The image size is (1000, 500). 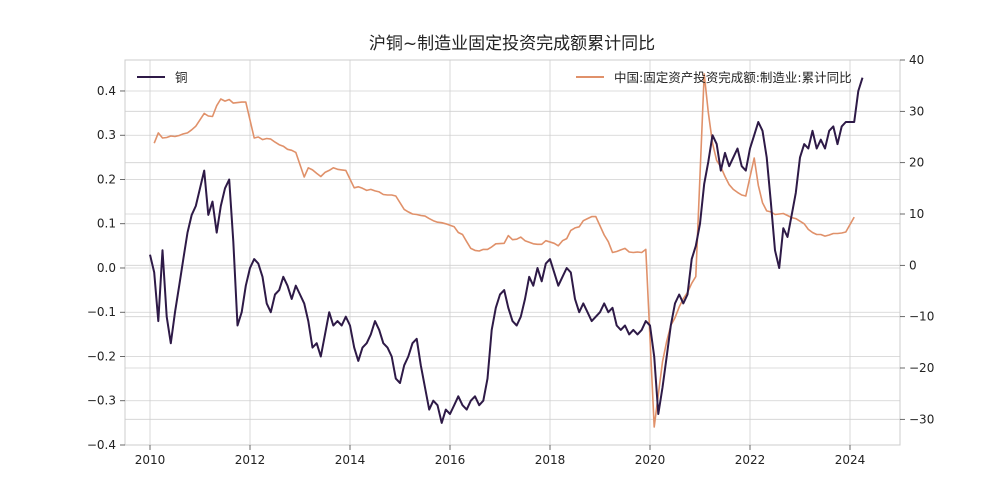 What do you see at coordinates (916, 111) in the screenshot?
I see `y-right-tick-label: 30` at bounding box center [916, 111].